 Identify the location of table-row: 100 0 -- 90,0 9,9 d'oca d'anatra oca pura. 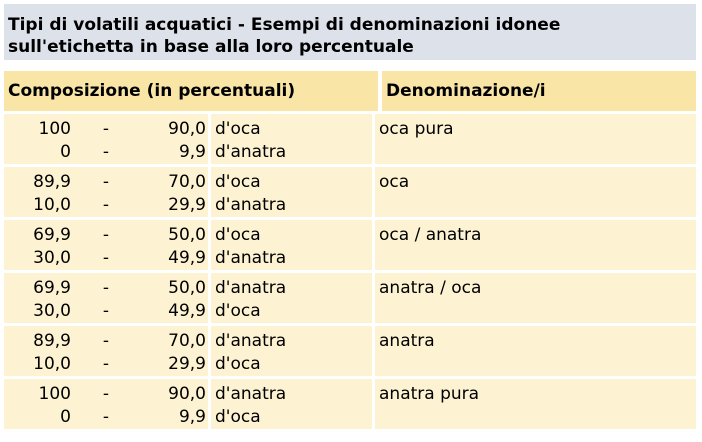
(350, 139).